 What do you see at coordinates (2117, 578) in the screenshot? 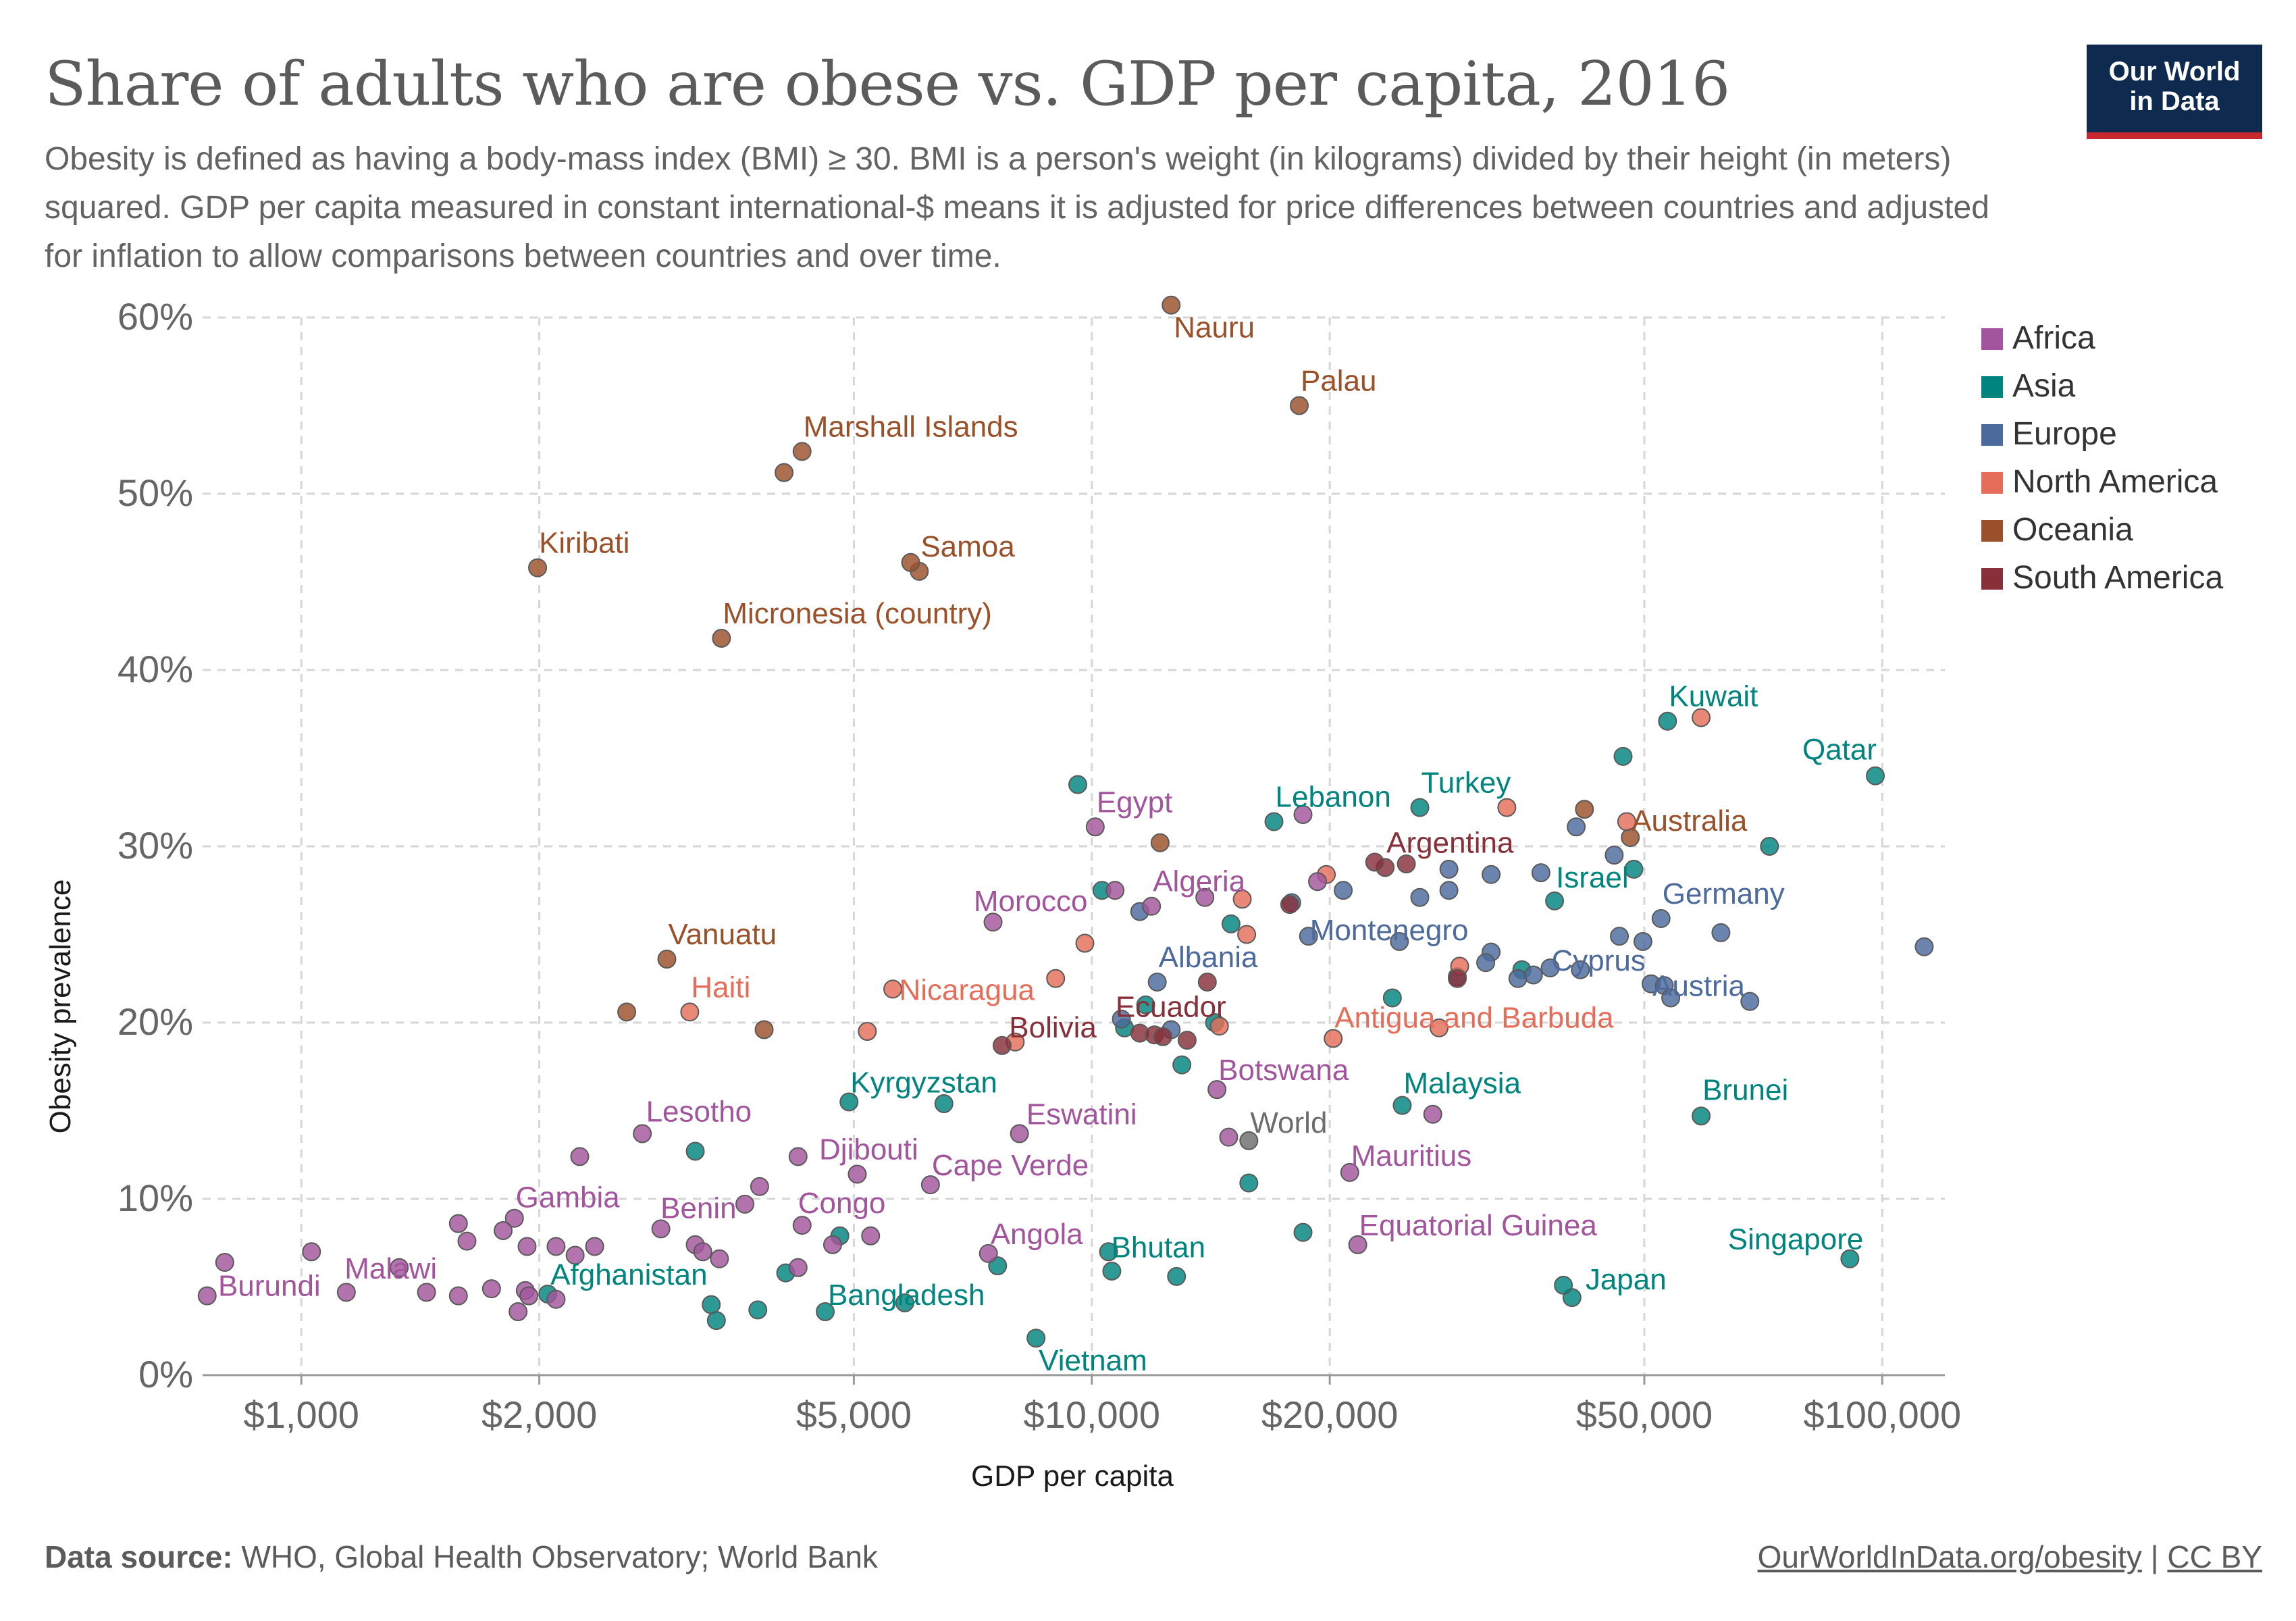
I see `legend-label: South America` at bounding box center [2117, 578].